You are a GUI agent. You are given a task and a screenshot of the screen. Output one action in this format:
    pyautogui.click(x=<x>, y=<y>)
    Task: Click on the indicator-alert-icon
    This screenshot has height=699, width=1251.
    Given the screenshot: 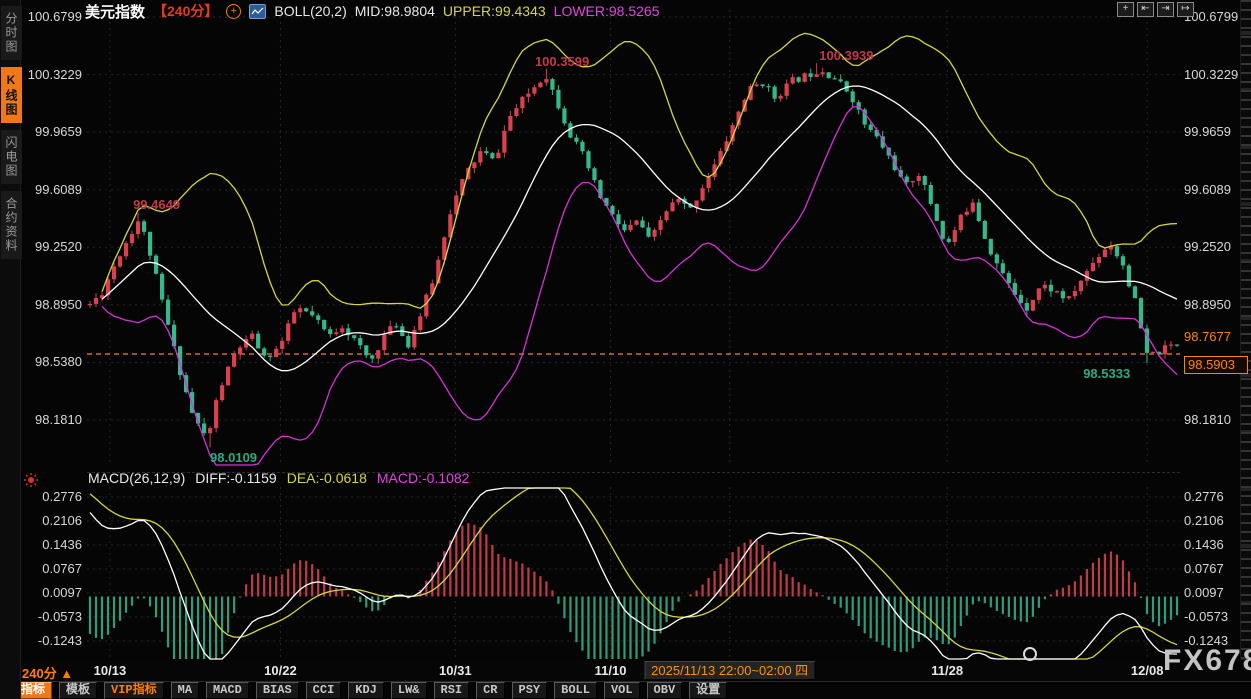 What is the action you would take?
    pyautogui.click(x=31, y=480)
    